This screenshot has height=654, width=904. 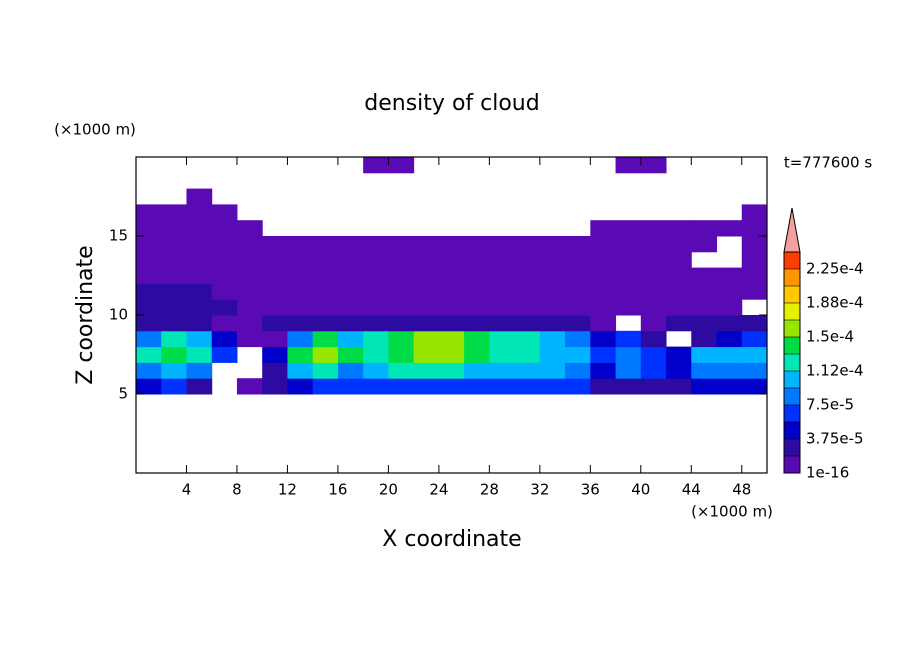 I want to click on y-unit: (×1000 m), so click(x=95, y=130).